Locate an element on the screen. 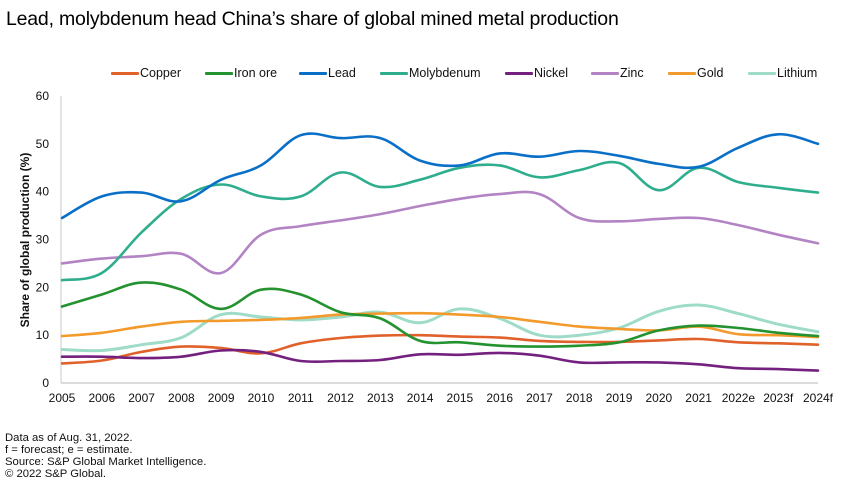  legend-label: Nickel is located at coordinates (551, 73).